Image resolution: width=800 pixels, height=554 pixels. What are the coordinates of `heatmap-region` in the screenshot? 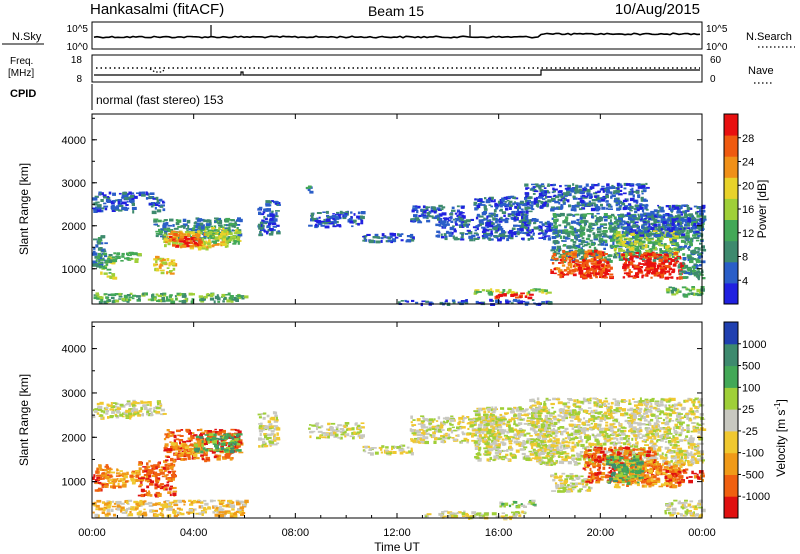 It's located at (579, 264).